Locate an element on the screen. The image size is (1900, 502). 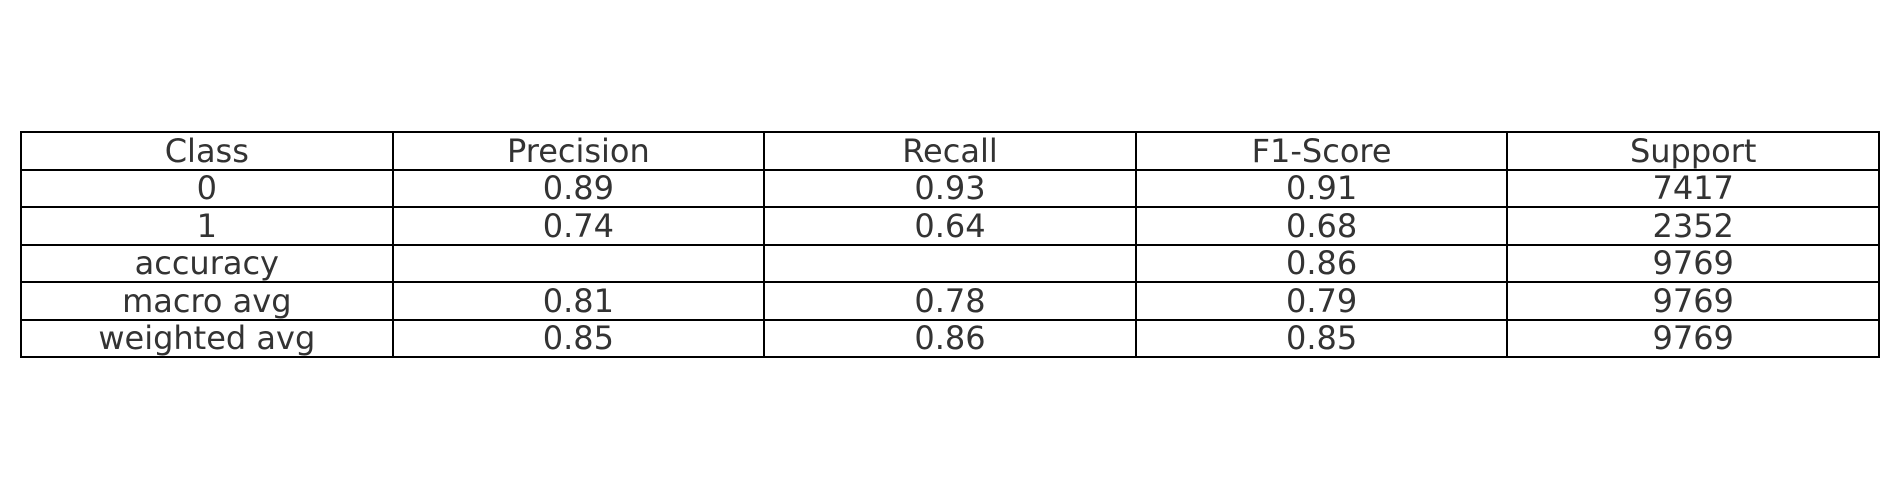
table-row: accuracy 0.86 9769 is located at coordinates (950, 263).